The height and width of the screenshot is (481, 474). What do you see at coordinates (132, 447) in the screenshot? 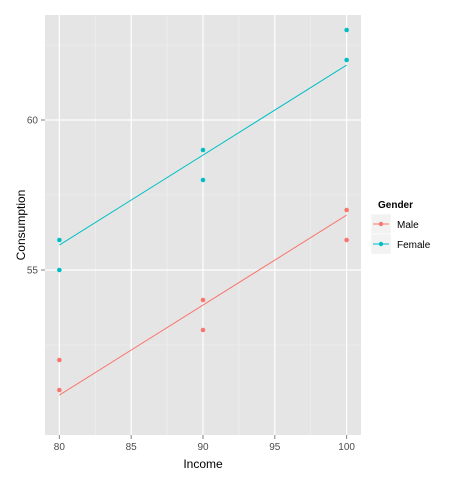
I see `x-tick-label: 85` at bounding box center [132, 447].